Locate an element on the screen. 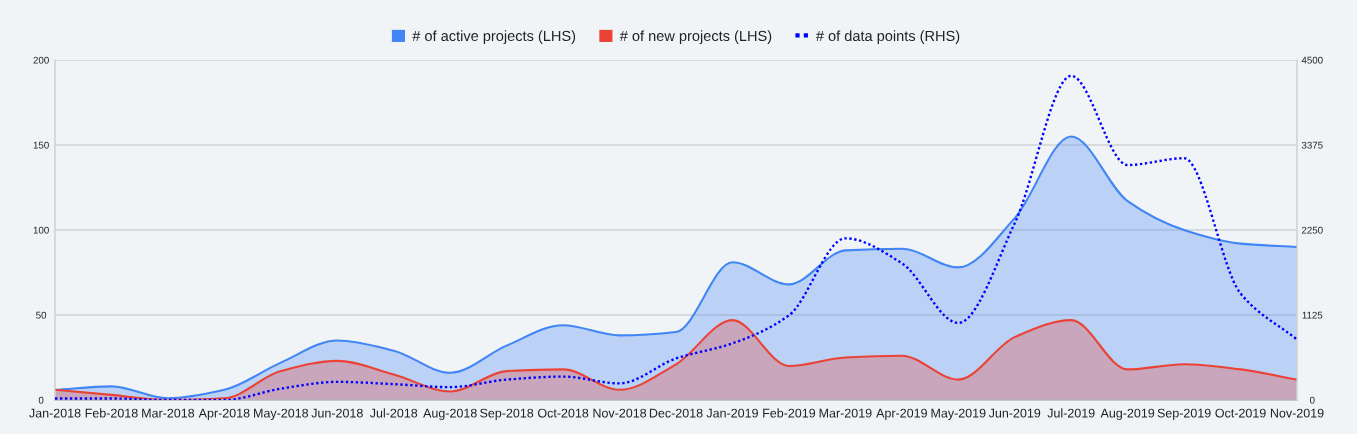 This screenshot has height=434, width=1357. x-tick-label: May-2018 is located at coordinates (281, 414).